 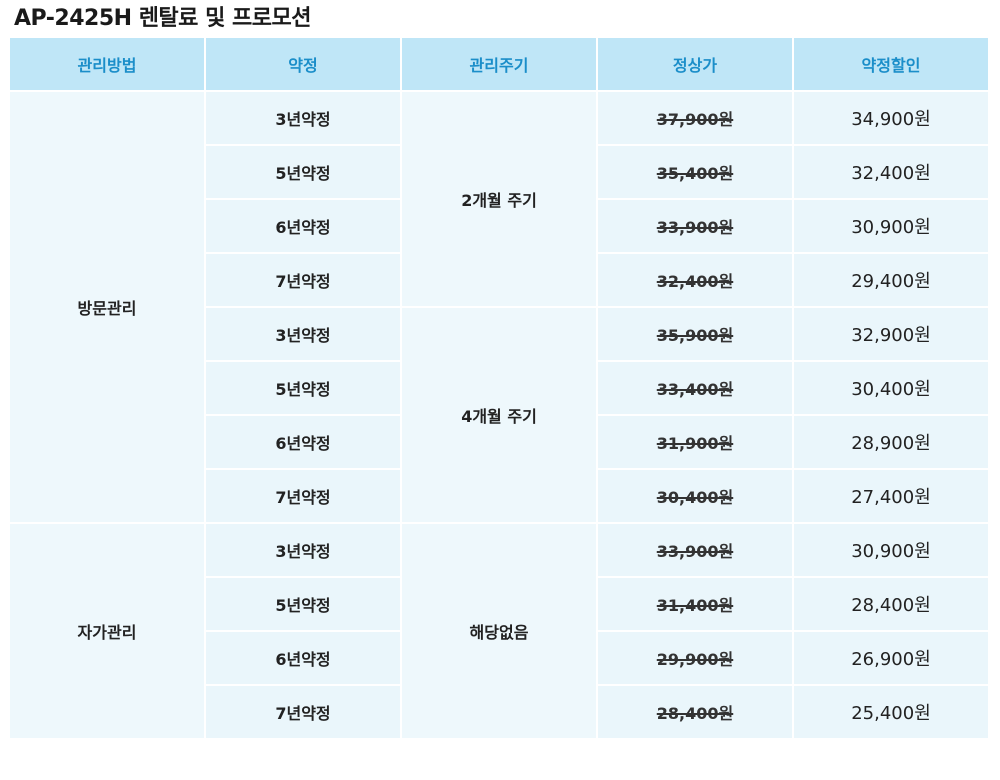 I want to click on regular-price-cell: 30,400원, so click(x=695, y=496).